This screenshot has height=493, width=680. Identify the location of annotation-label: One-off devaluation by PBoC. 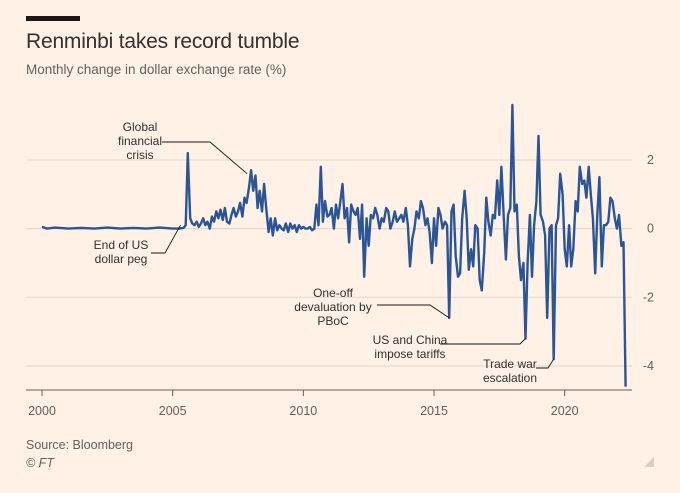
(332, 307).